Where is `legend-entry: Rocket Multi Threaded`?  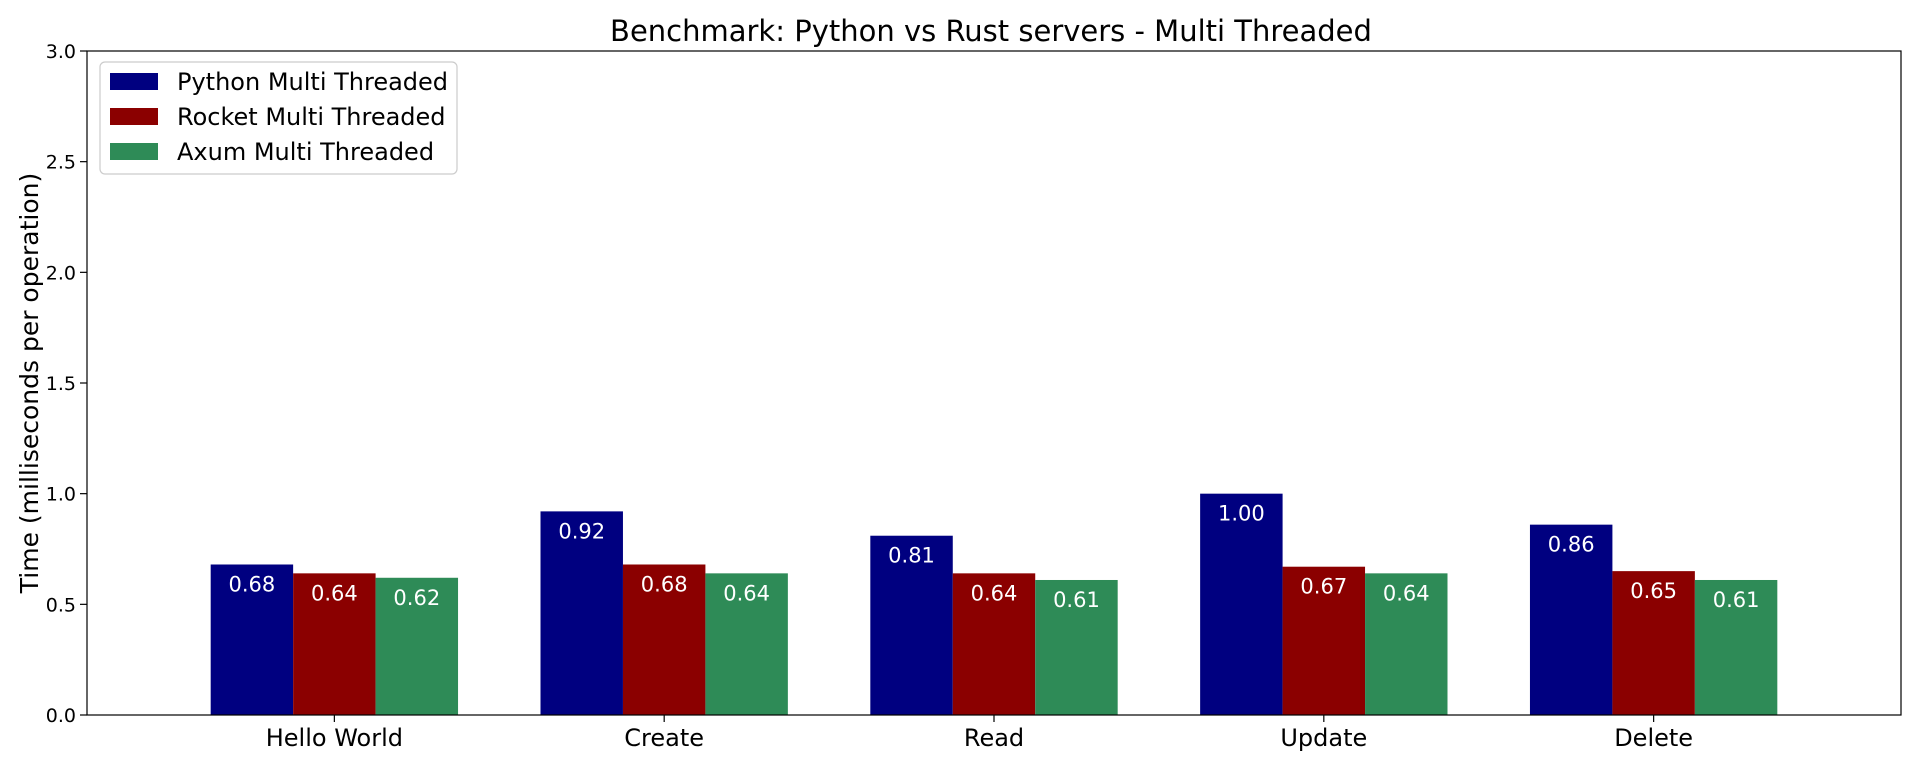 legend-entry: Rocket Multi Threaded is located at coordinates (311, 117).